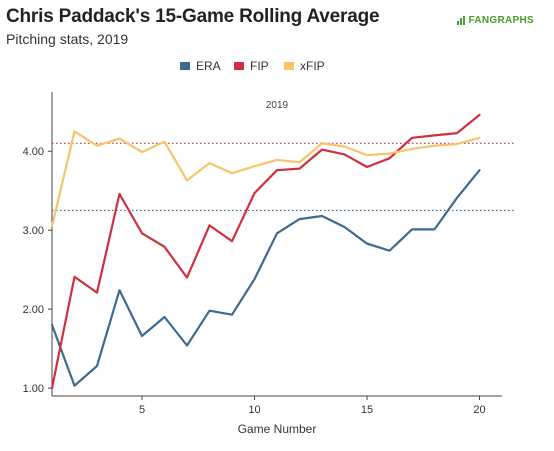  Describe the element at coordinates (479, 410) in the screenshot. I see `x-tick-label: 20` at that location.